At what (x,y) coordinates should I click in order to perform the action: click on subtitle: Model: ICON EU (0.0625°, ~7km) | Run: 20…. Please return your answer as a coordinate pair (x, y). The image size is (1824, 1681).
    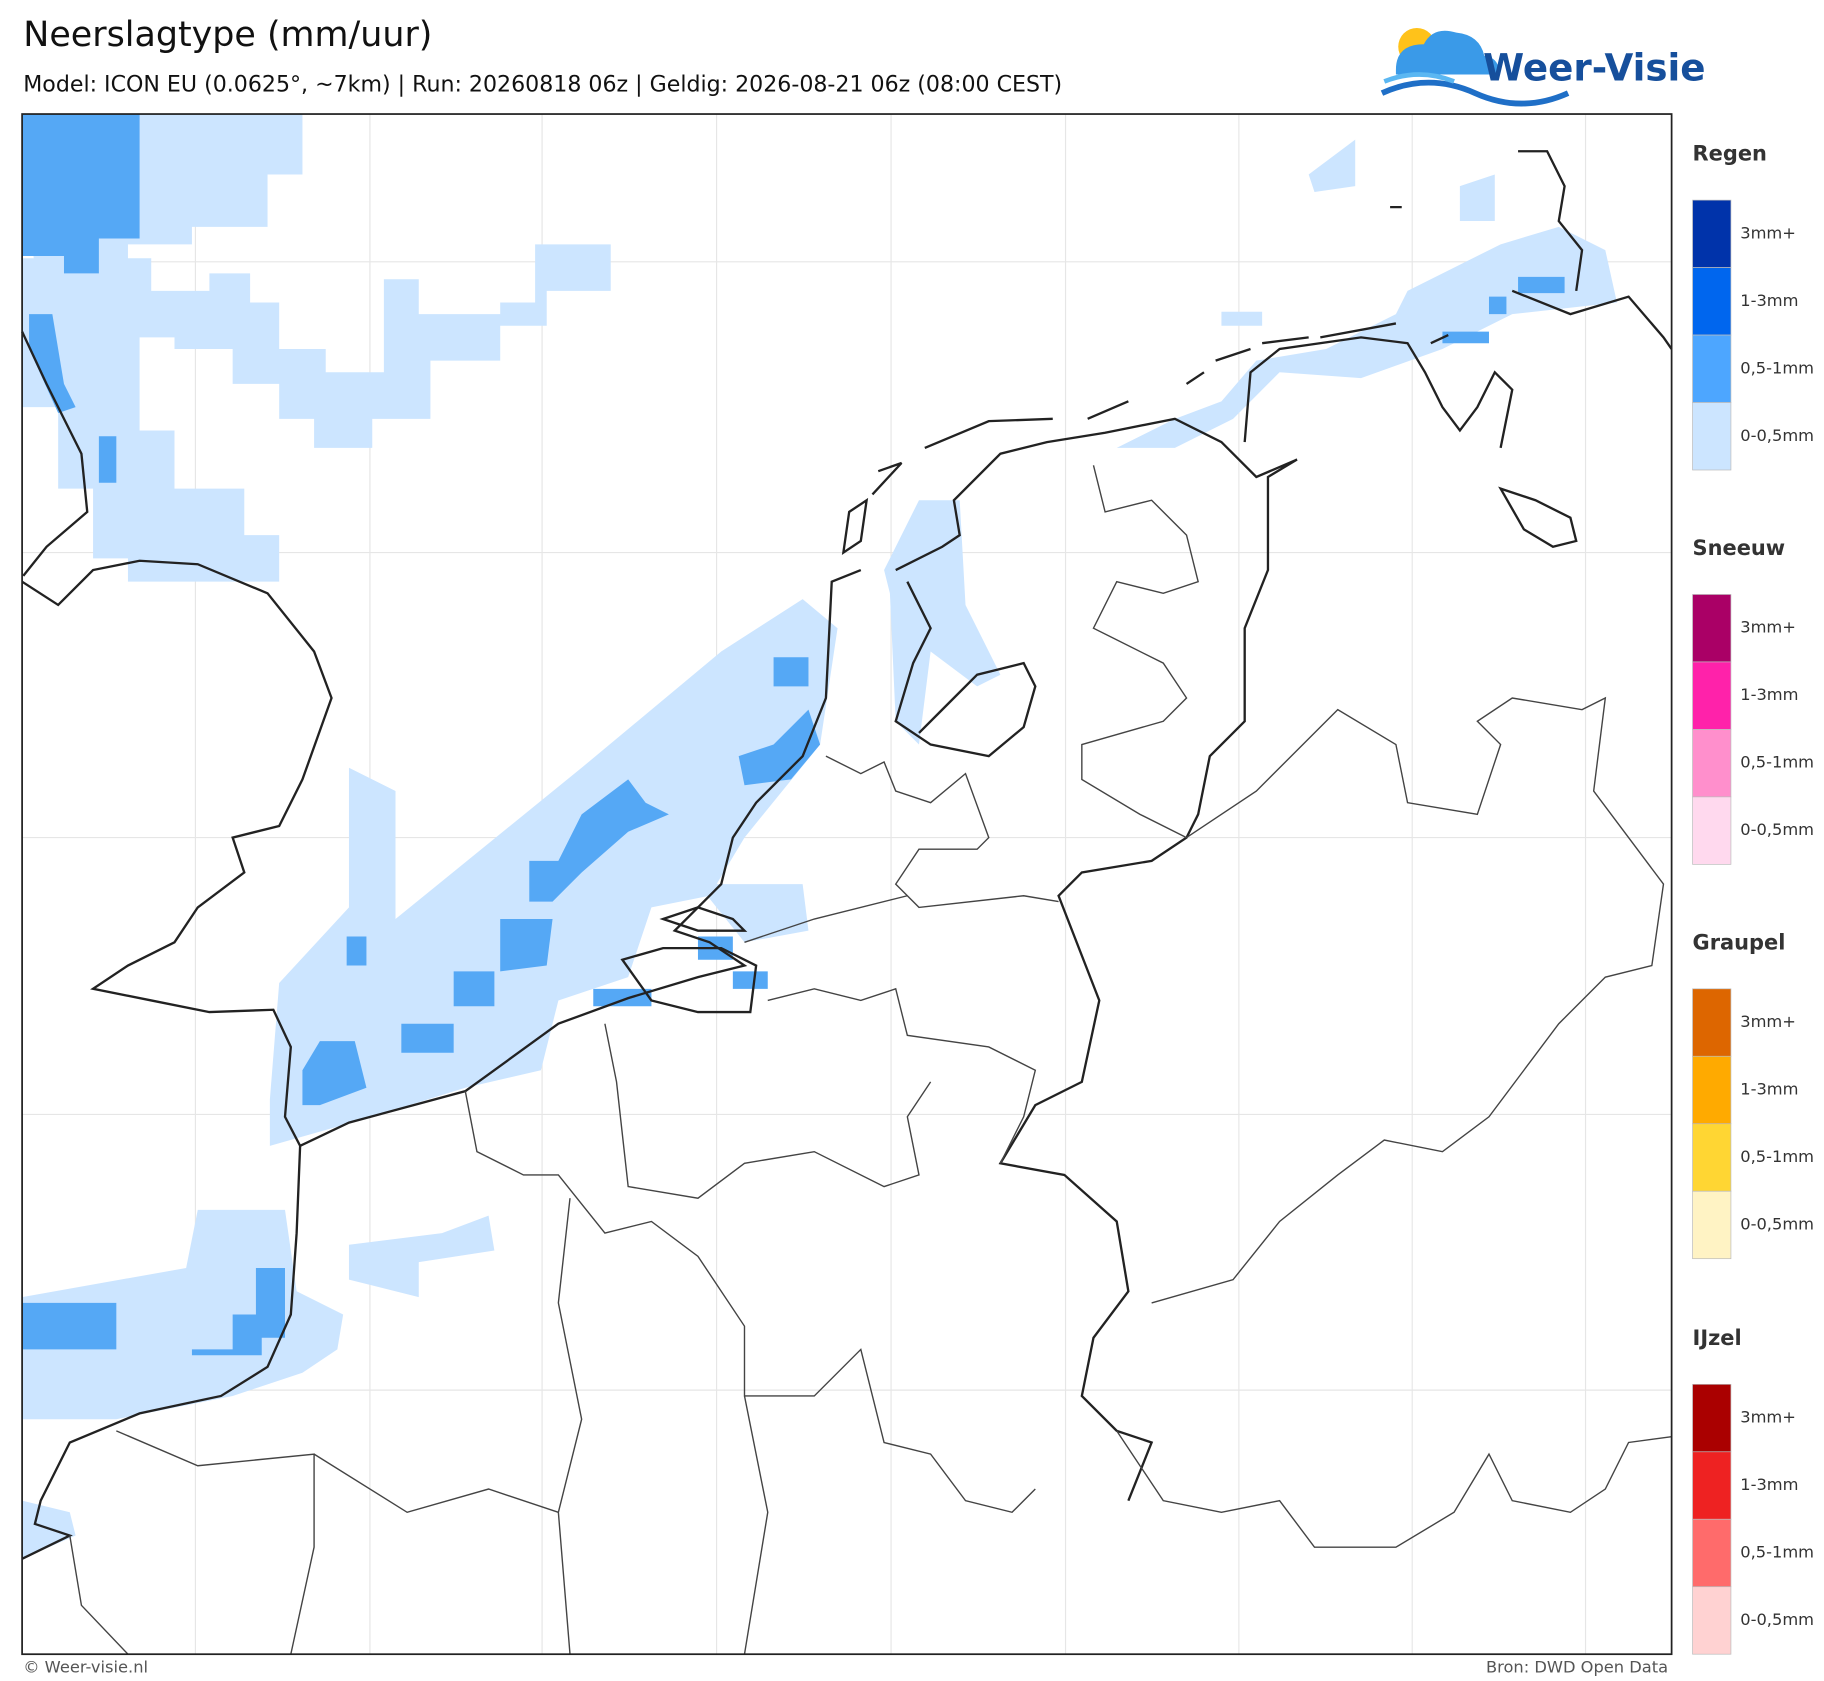
    Looking at the image, I should click on (542, 84).